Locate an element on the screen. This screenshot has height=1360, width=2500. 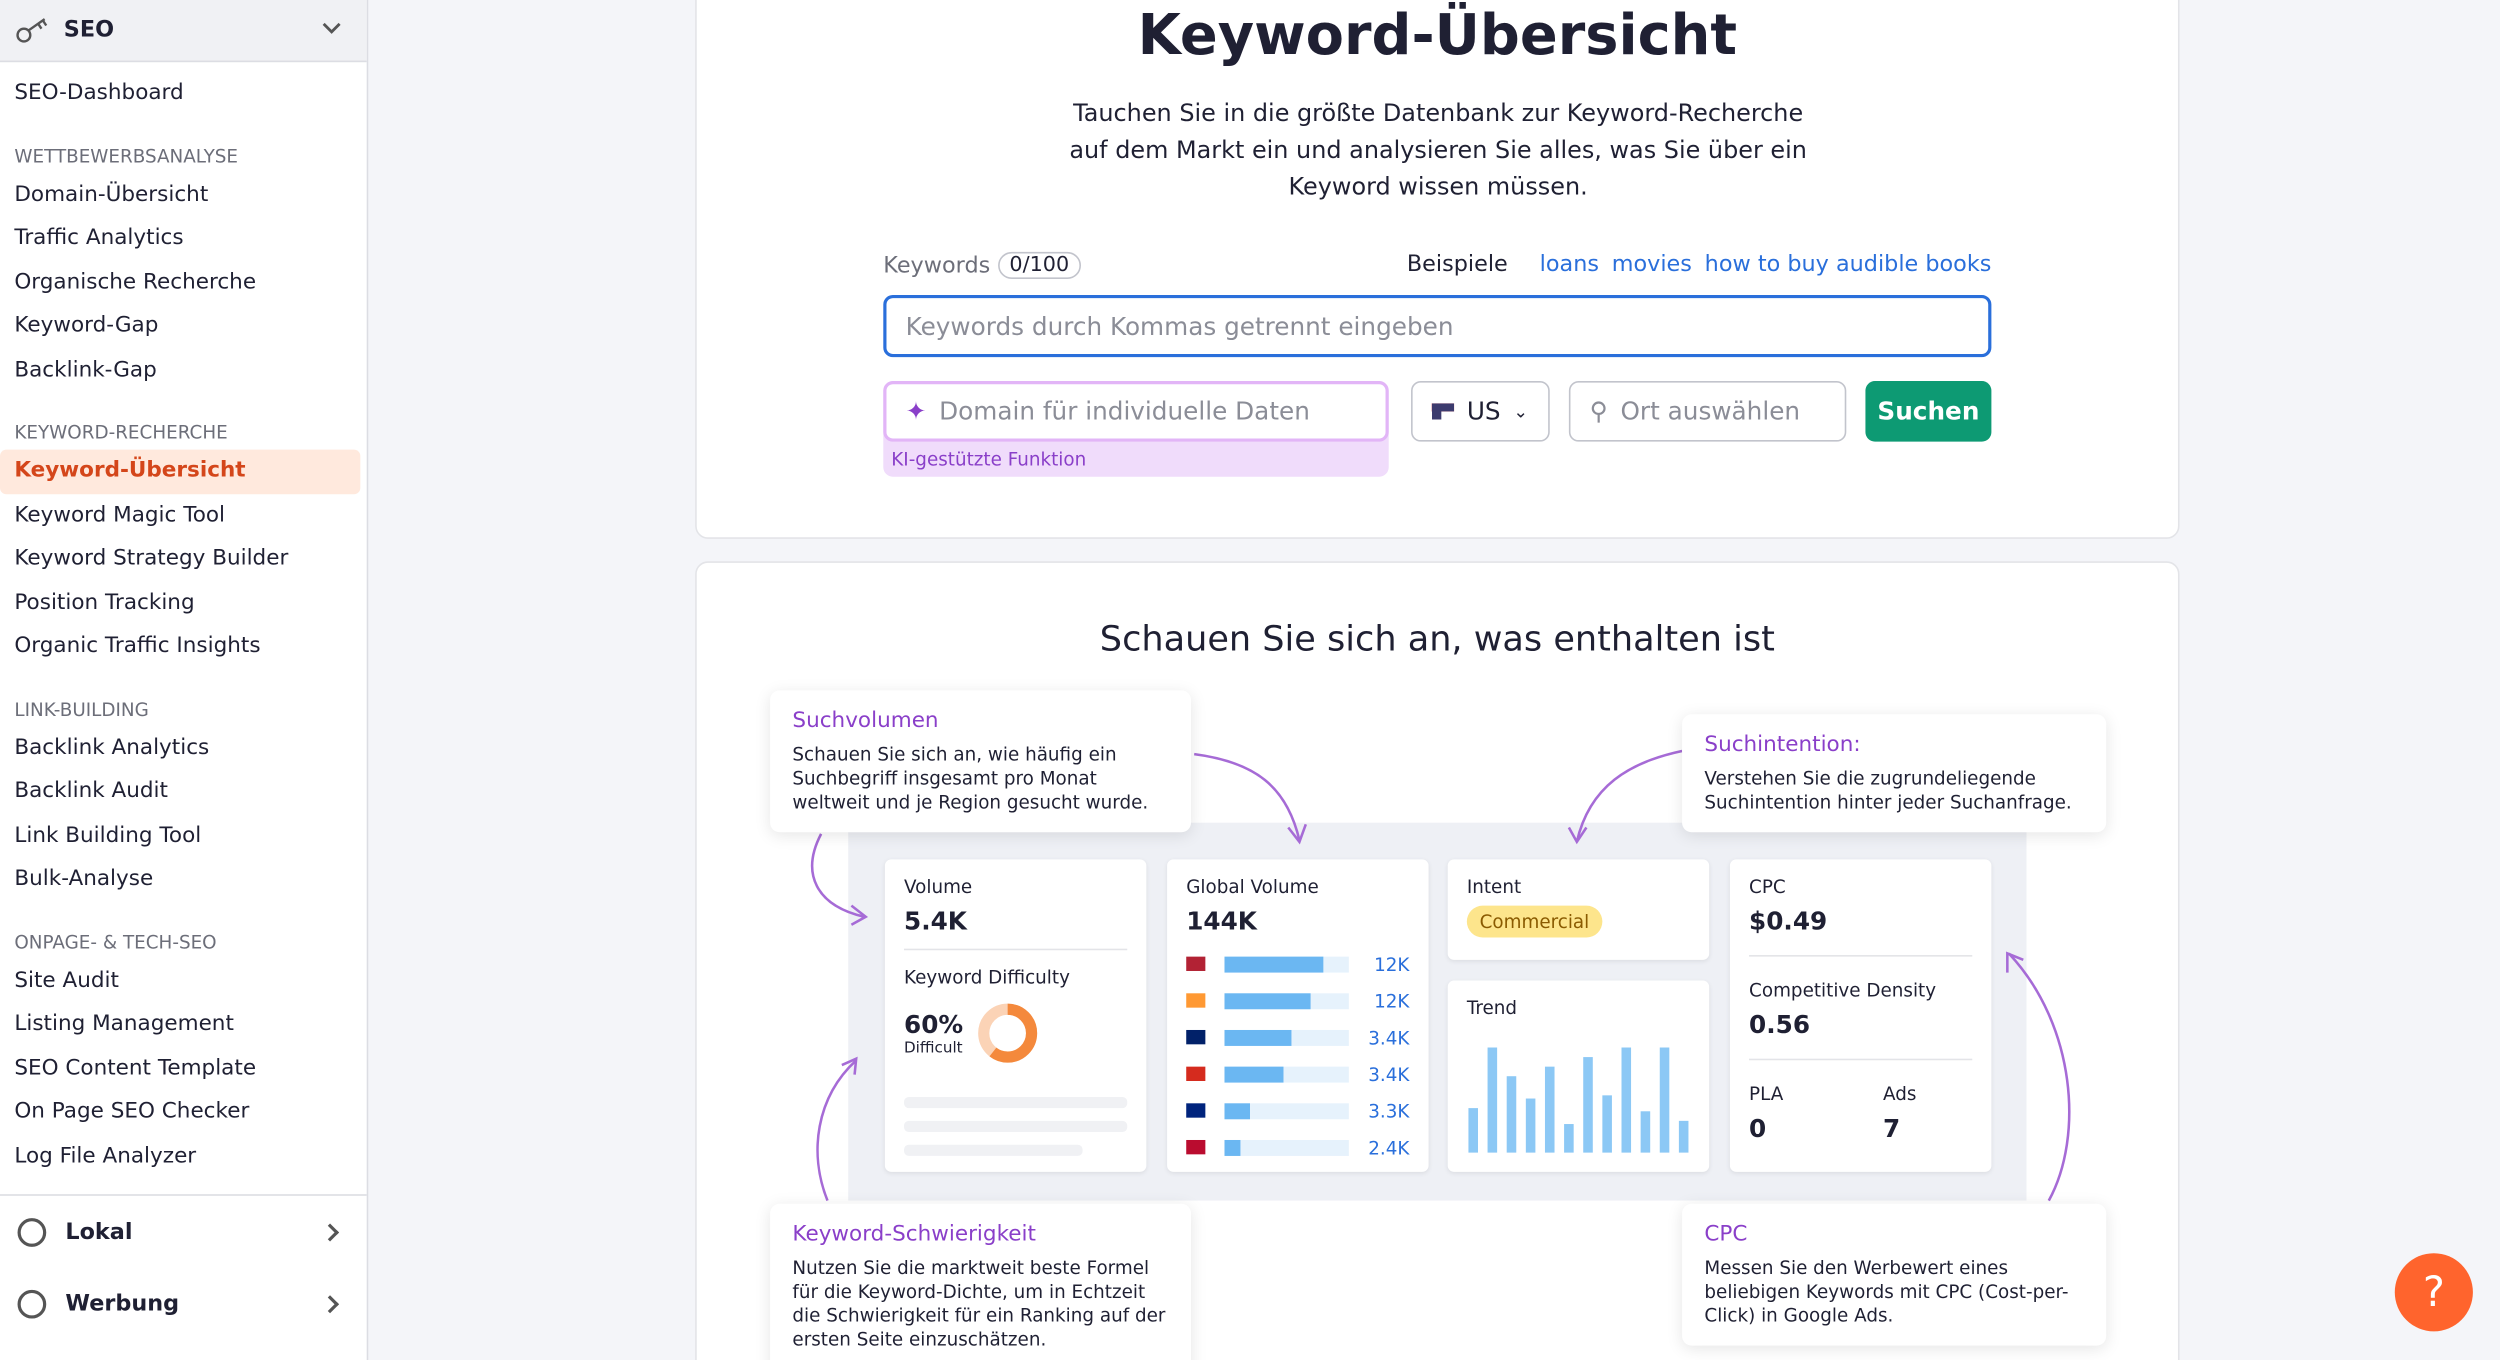
nav-item: SEO-Dashboard is located at coordinates (99, 92).